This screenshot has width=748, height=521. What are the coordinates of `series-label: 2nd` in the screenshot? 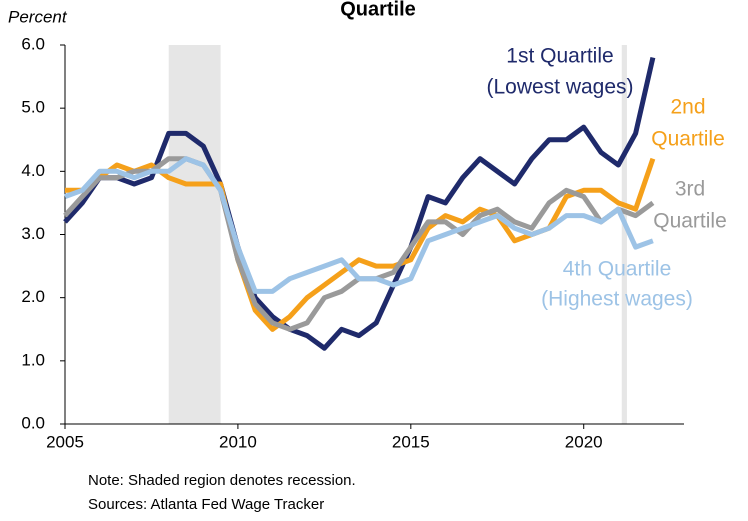 It's located at (687, 107).